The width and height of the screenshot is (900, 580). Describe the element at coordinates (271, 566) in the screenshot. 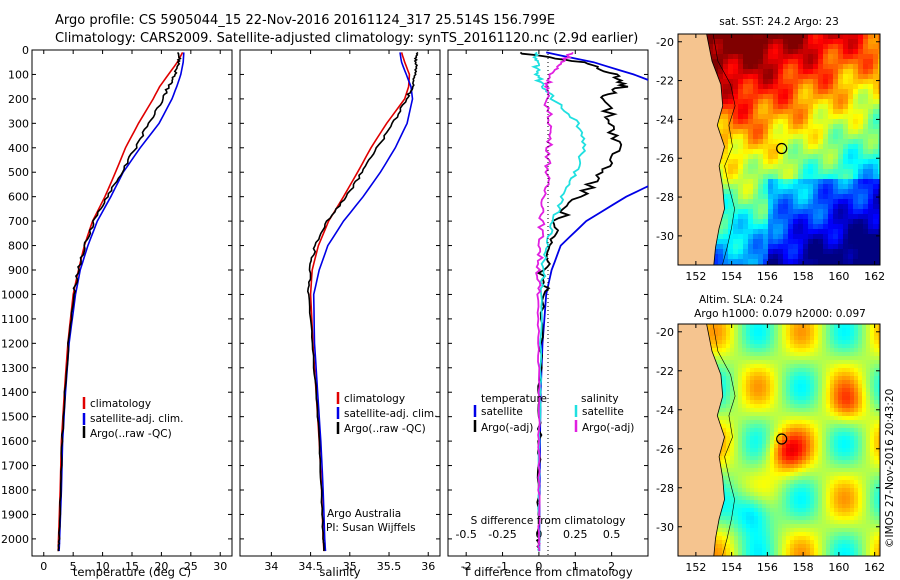

I see `salinity-x-tick-label: 34` at that location.